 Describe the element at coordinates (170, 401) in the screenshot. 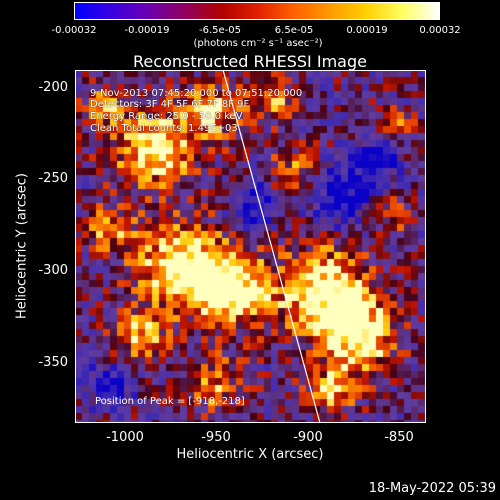

I see `peak-position: Position of Peak = [-918,-218]` at that location.